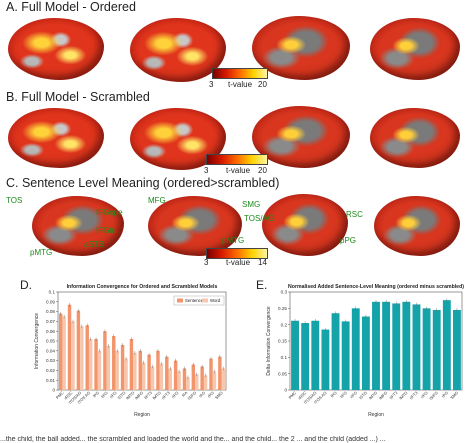  What do you see at coordinates (205, 300) in the screenshot?
I see `legend-swatch` at bounding box center [205, 300].